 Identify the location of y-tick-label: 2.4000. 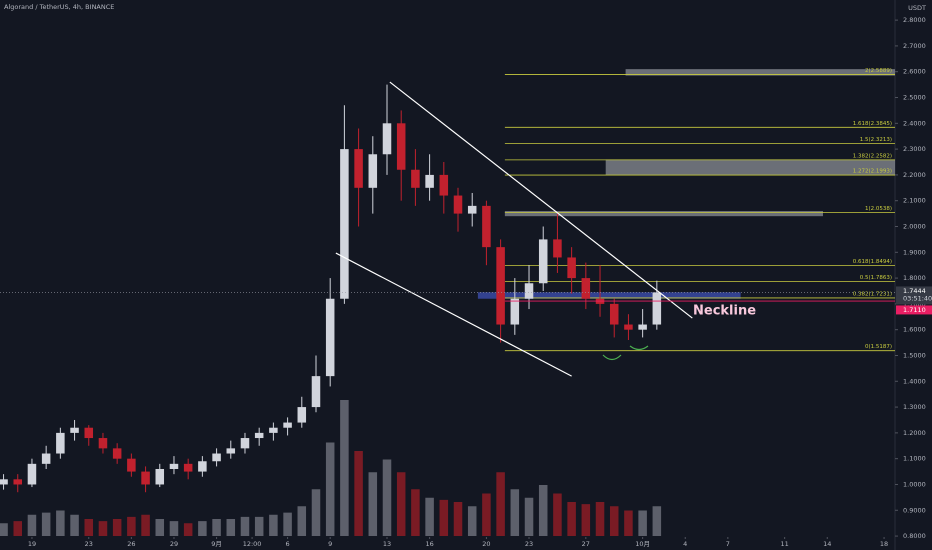
(914, 123).